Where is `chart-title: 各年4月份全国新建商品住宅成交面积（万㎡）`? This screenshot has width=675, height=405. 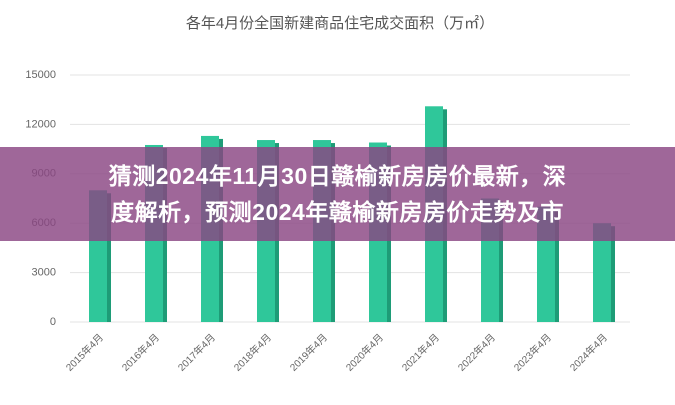 chart-title: 各年4月份全国新建商品住宅成交面积（万㎡） is located at coordinates (340, 23).